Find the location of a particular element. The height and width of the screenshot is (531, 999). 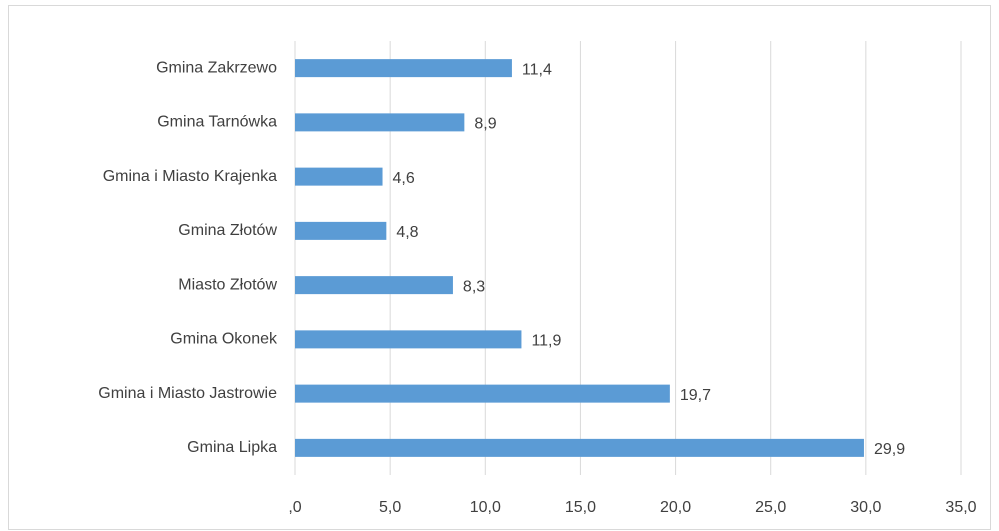

x-tick-label: ,0 is located at coordinates (294, 507).